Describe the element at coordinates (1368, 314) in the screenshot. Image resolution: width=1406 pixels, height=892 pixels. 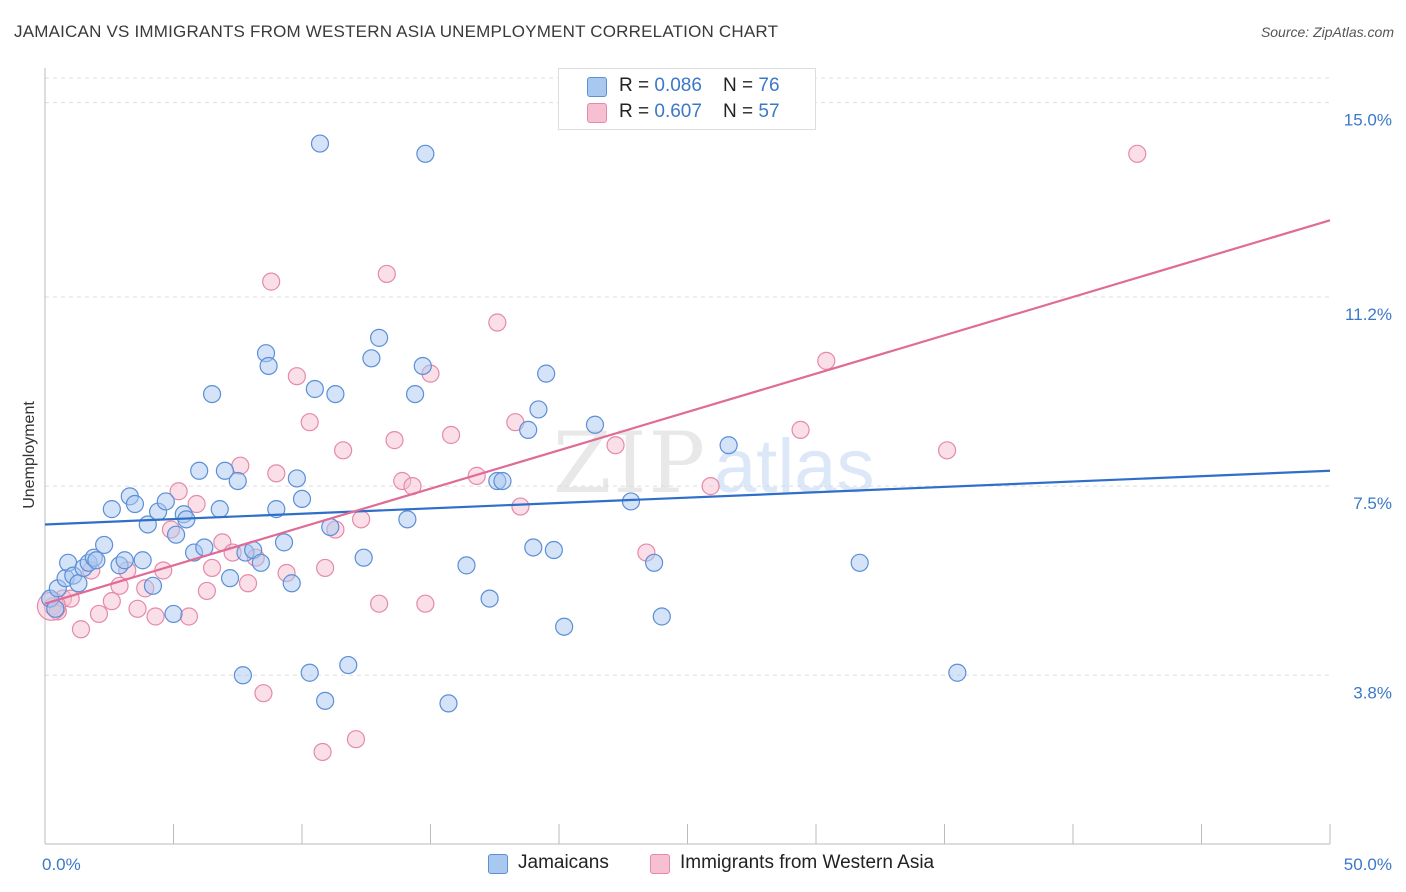
I see `y-tick-label: 11.2%` at that location.